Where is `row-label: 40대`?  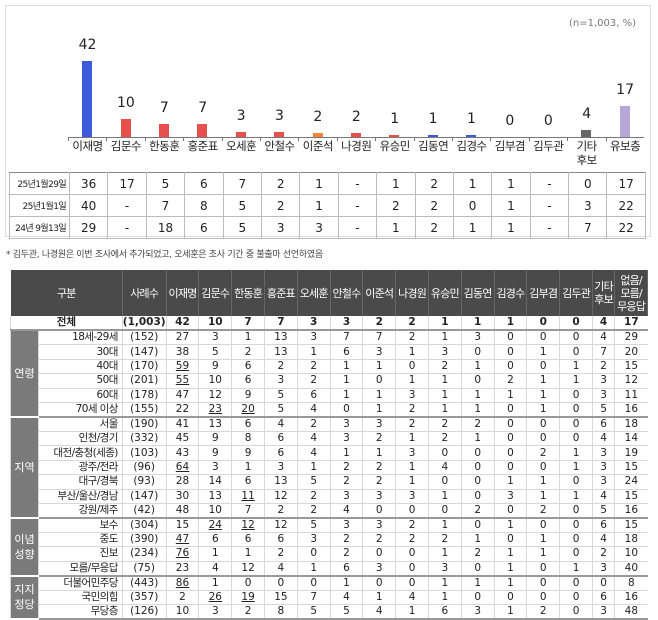
row-label: 40대 is located at coordinates (80, 367).